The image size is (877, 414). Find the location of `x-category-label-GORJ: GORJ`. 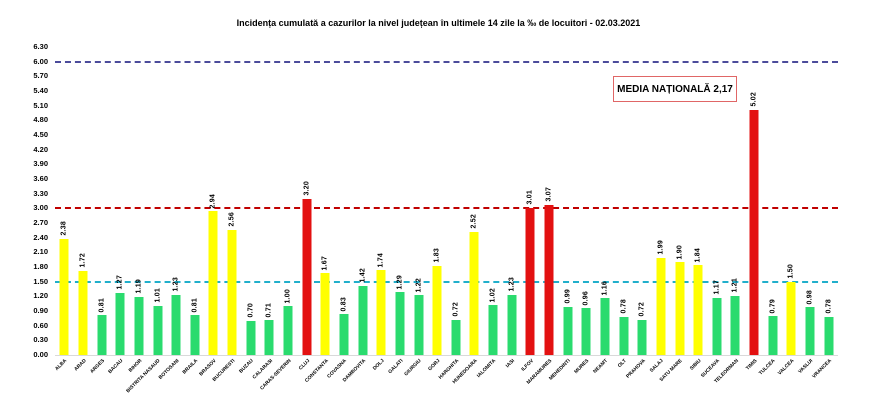

x-category-label-GORJ: GORJ is located at coordinates (434, 365).